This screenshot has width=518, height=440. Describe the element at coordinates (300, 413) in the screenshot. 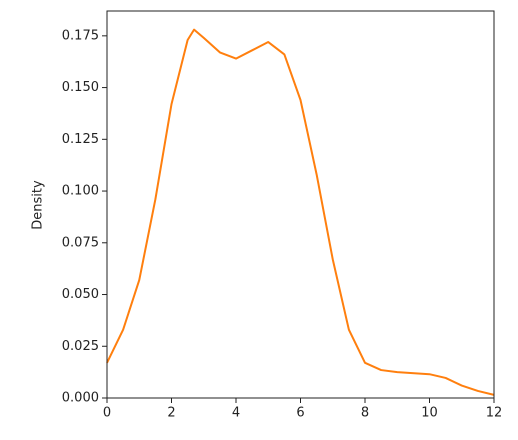

I see `x-tick-label: 6` at that location.